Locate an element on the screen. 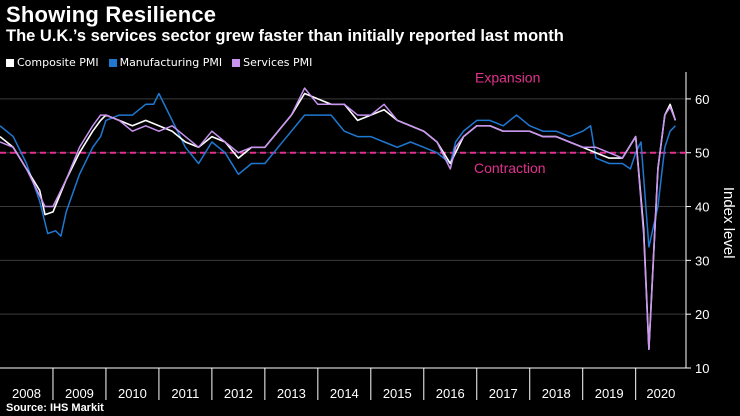 The image size is (740, 416). x-tick-label-2008: 2008 is located at coordinates (26, 393).